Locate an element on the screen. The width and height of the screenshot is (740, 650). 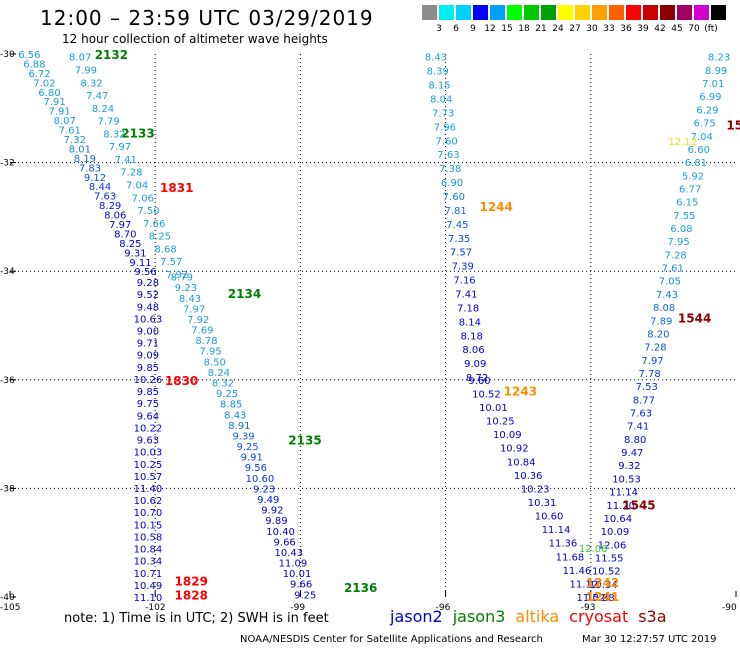
satellite-legend: jason2 jason3 altika cryosat s3a is located at coordinates (533, 616).